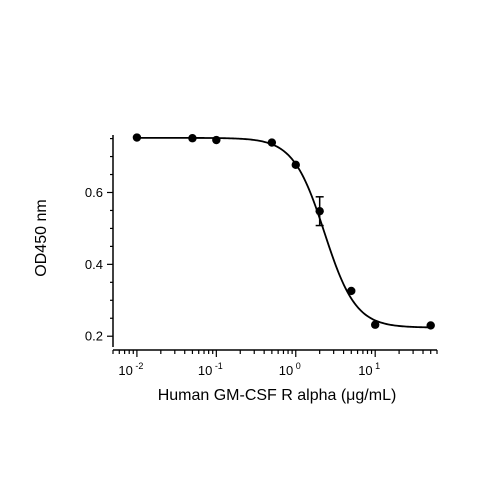  What do you see at coordinates (94, 336) in the screenshot?
I see `y-tick-label: 0.2` at bounding box center [94, 336].